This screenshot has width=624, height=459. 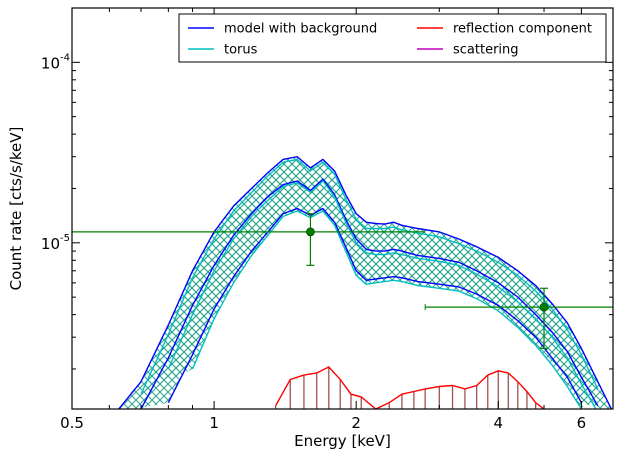 I want to click on x-tick-label: 1, so click(x=214, y=423).